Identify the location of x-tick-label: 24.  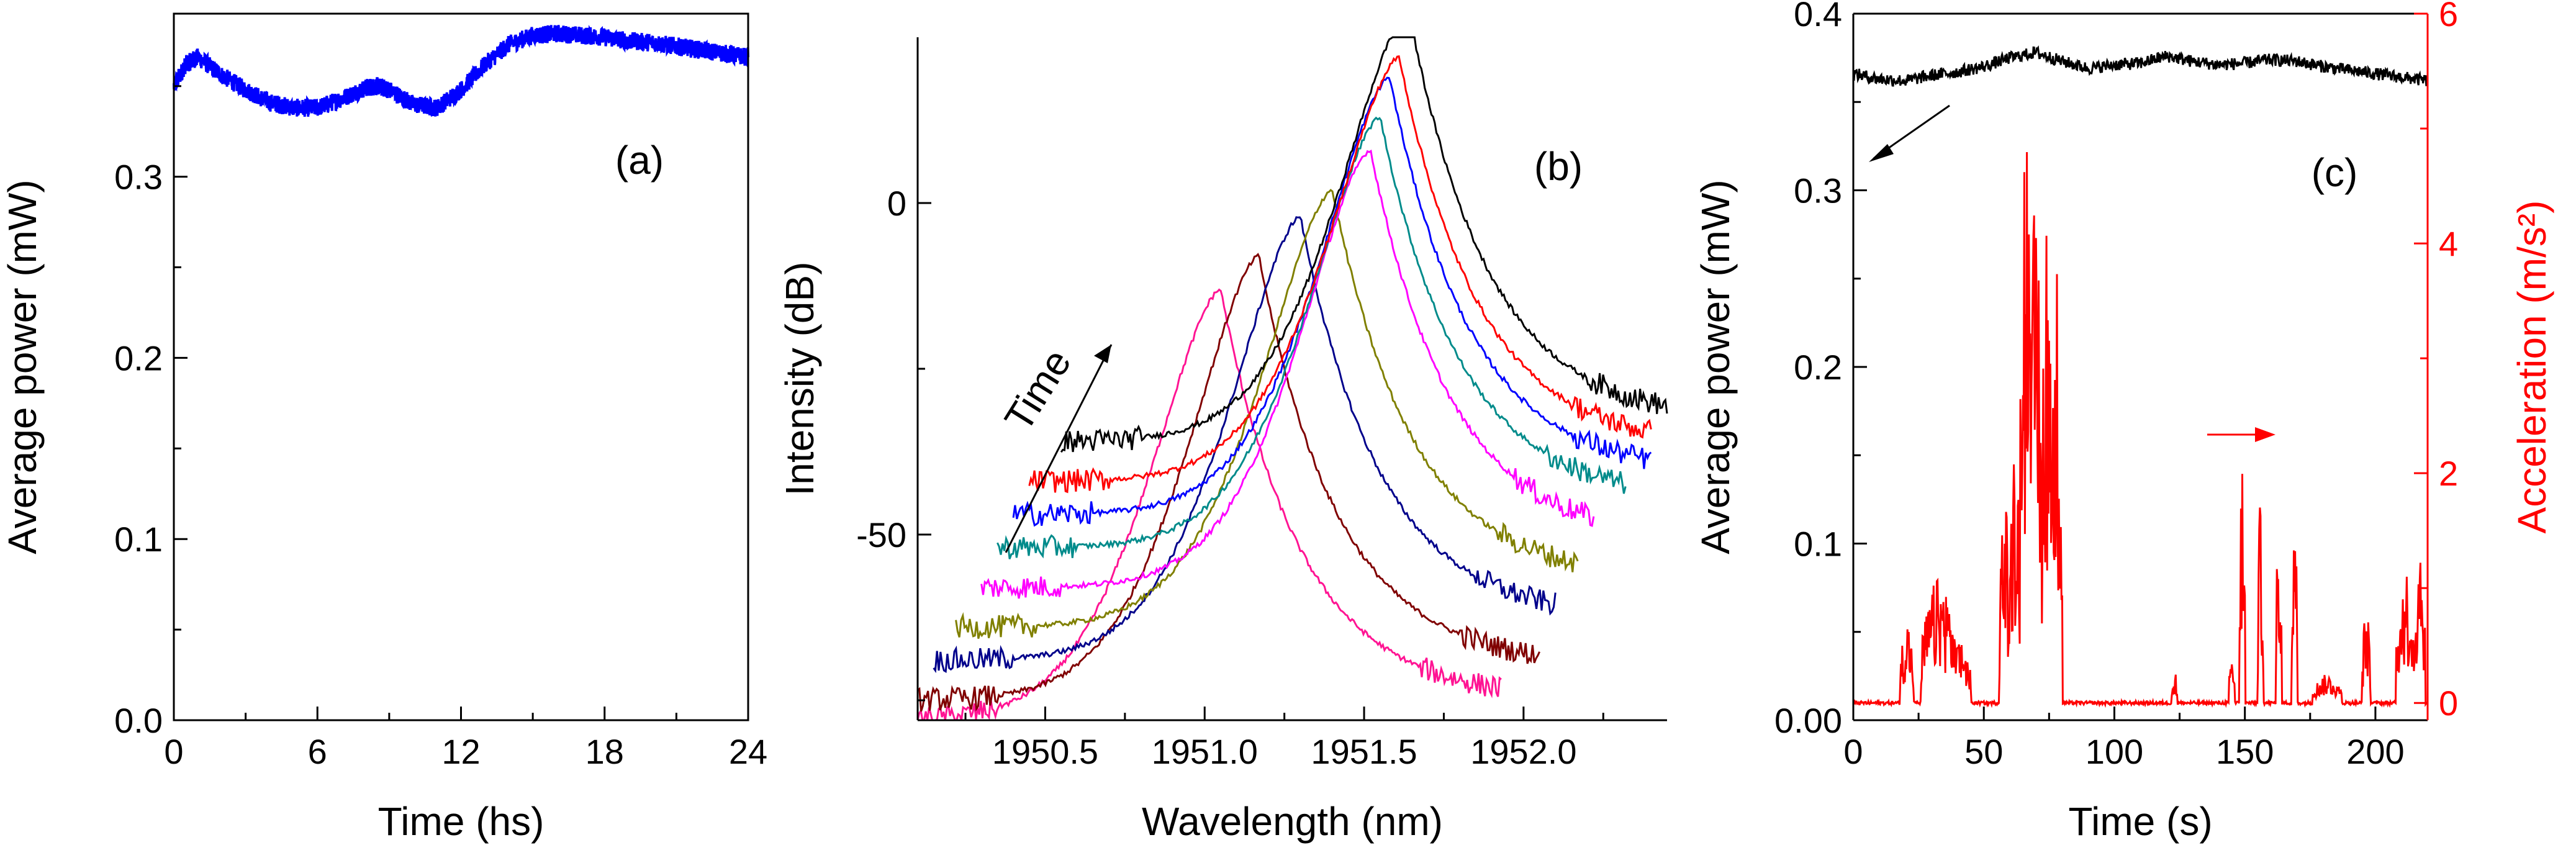
(748, 751).